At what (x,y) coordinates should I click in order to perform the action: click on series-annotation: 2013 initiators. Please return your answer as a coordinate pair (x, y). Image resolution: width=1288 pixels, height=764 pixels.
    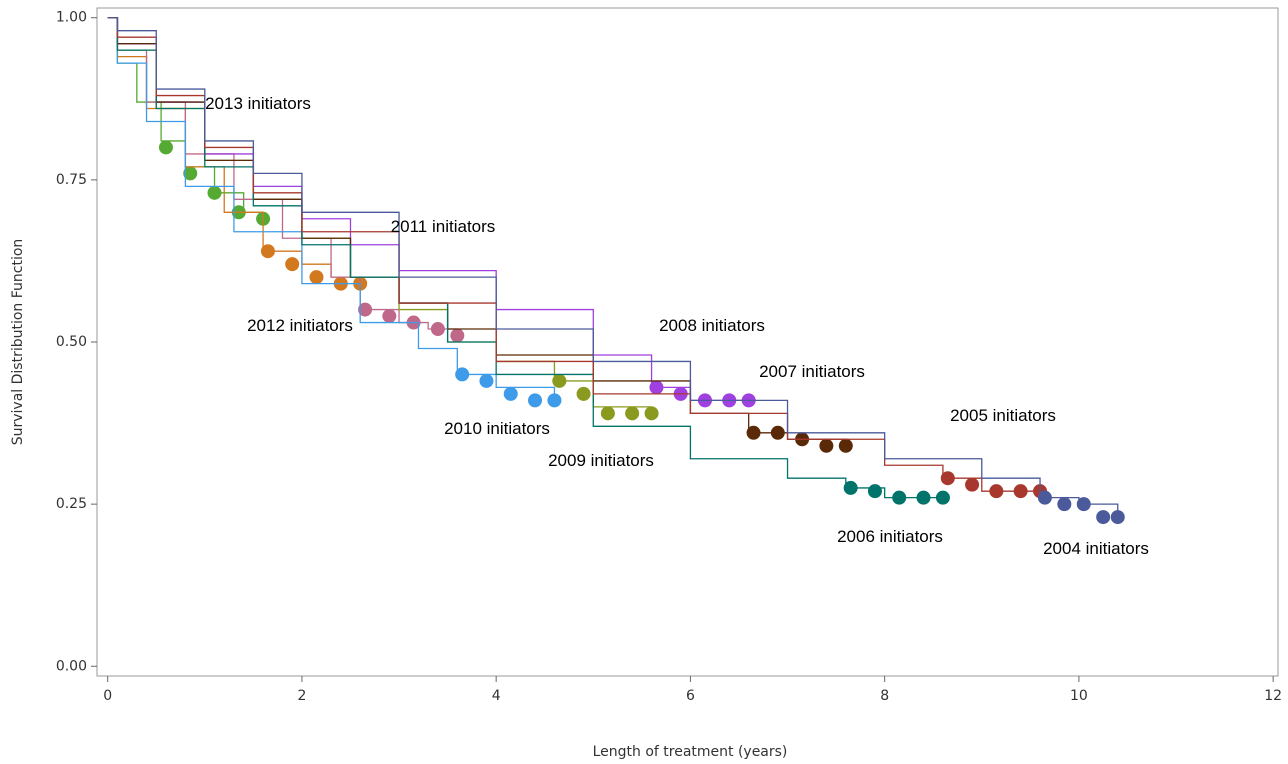
    Looking at the image, I should click on (258, 103).